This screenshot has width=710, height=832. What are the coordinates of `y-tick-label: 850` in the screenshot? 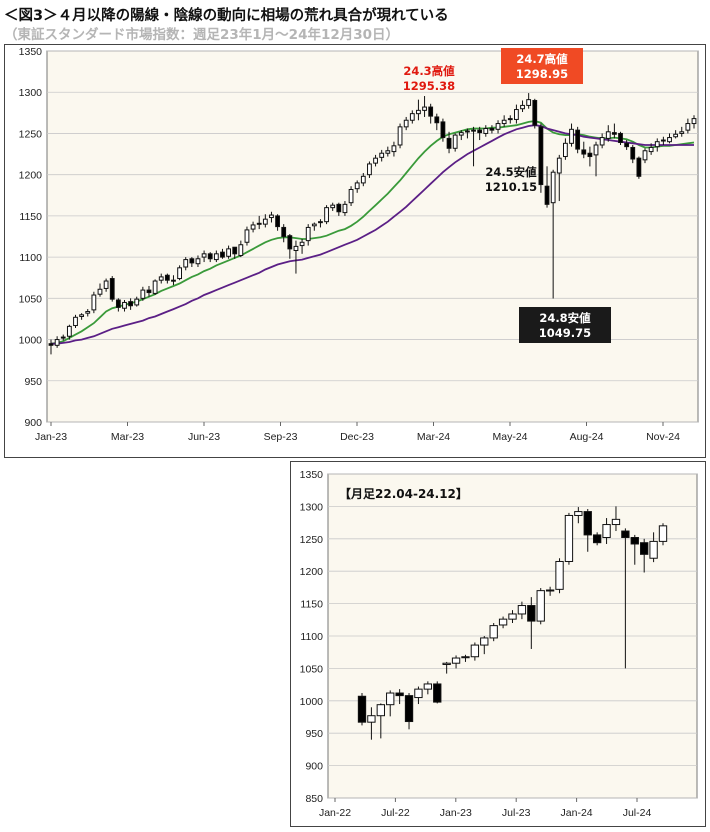 It's located at (314, 799).